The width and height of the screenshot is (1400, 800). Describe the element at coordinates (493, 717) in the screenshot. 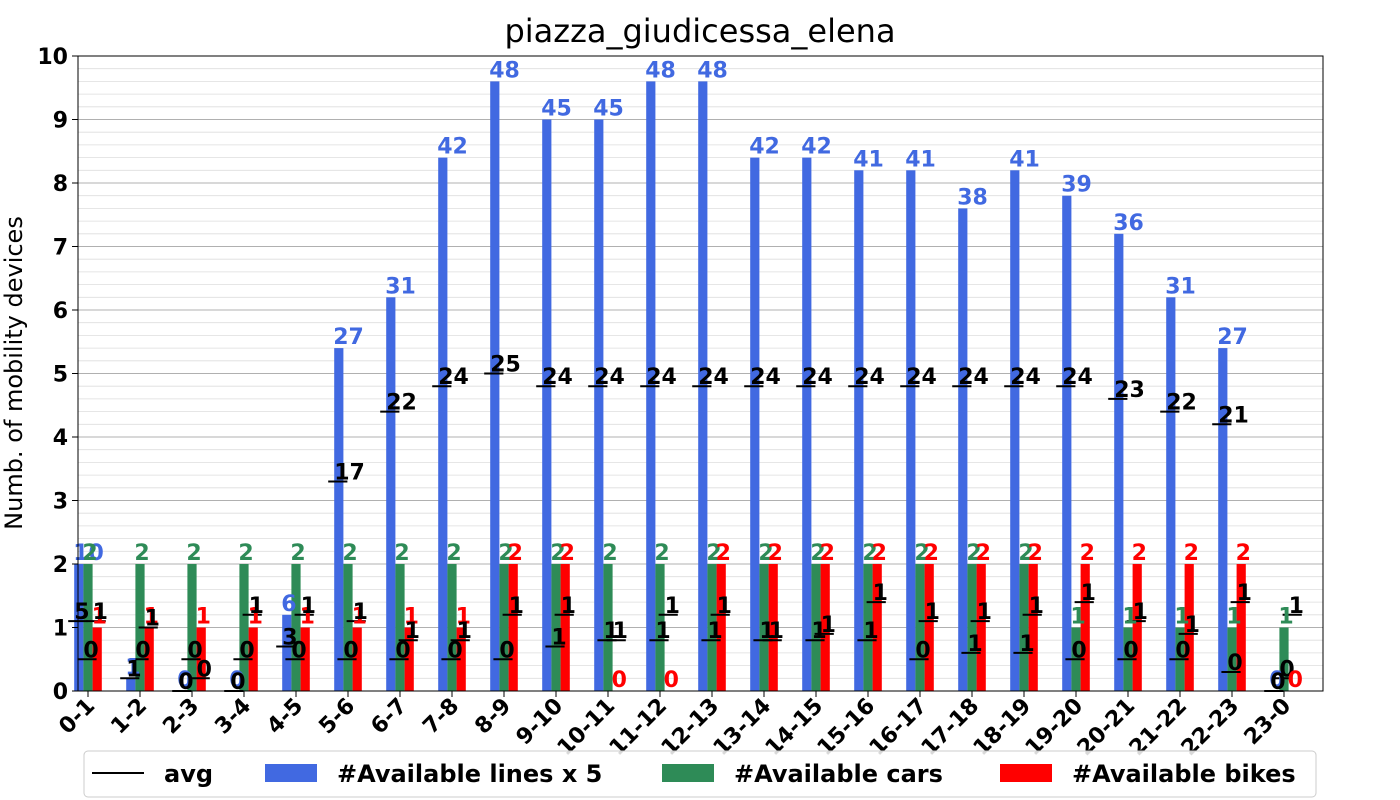

I see `x-tick-label: 8-9` at that location.